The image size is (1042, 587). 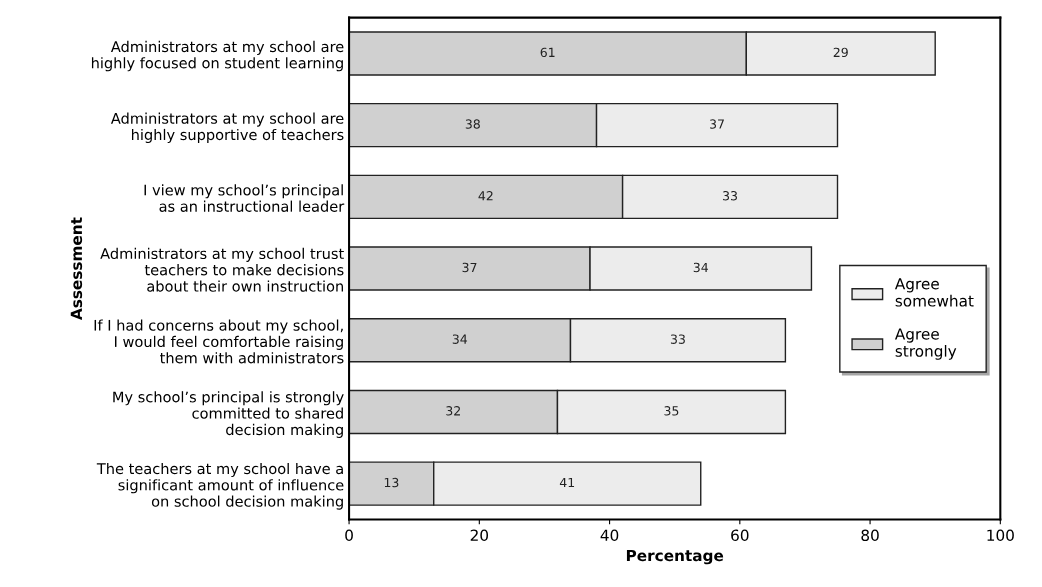 What do you see at coordinates (934, 292) in the screenshot?
I see `legend-label: Agree somewhat` at bounding box center [934, 292].